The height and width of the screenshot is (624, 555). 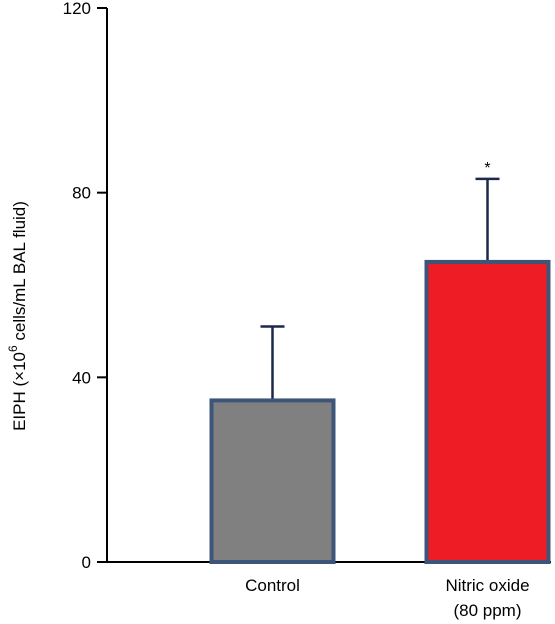 I want to click on y-tick-label-0: 0, so click(x=86, y=562).